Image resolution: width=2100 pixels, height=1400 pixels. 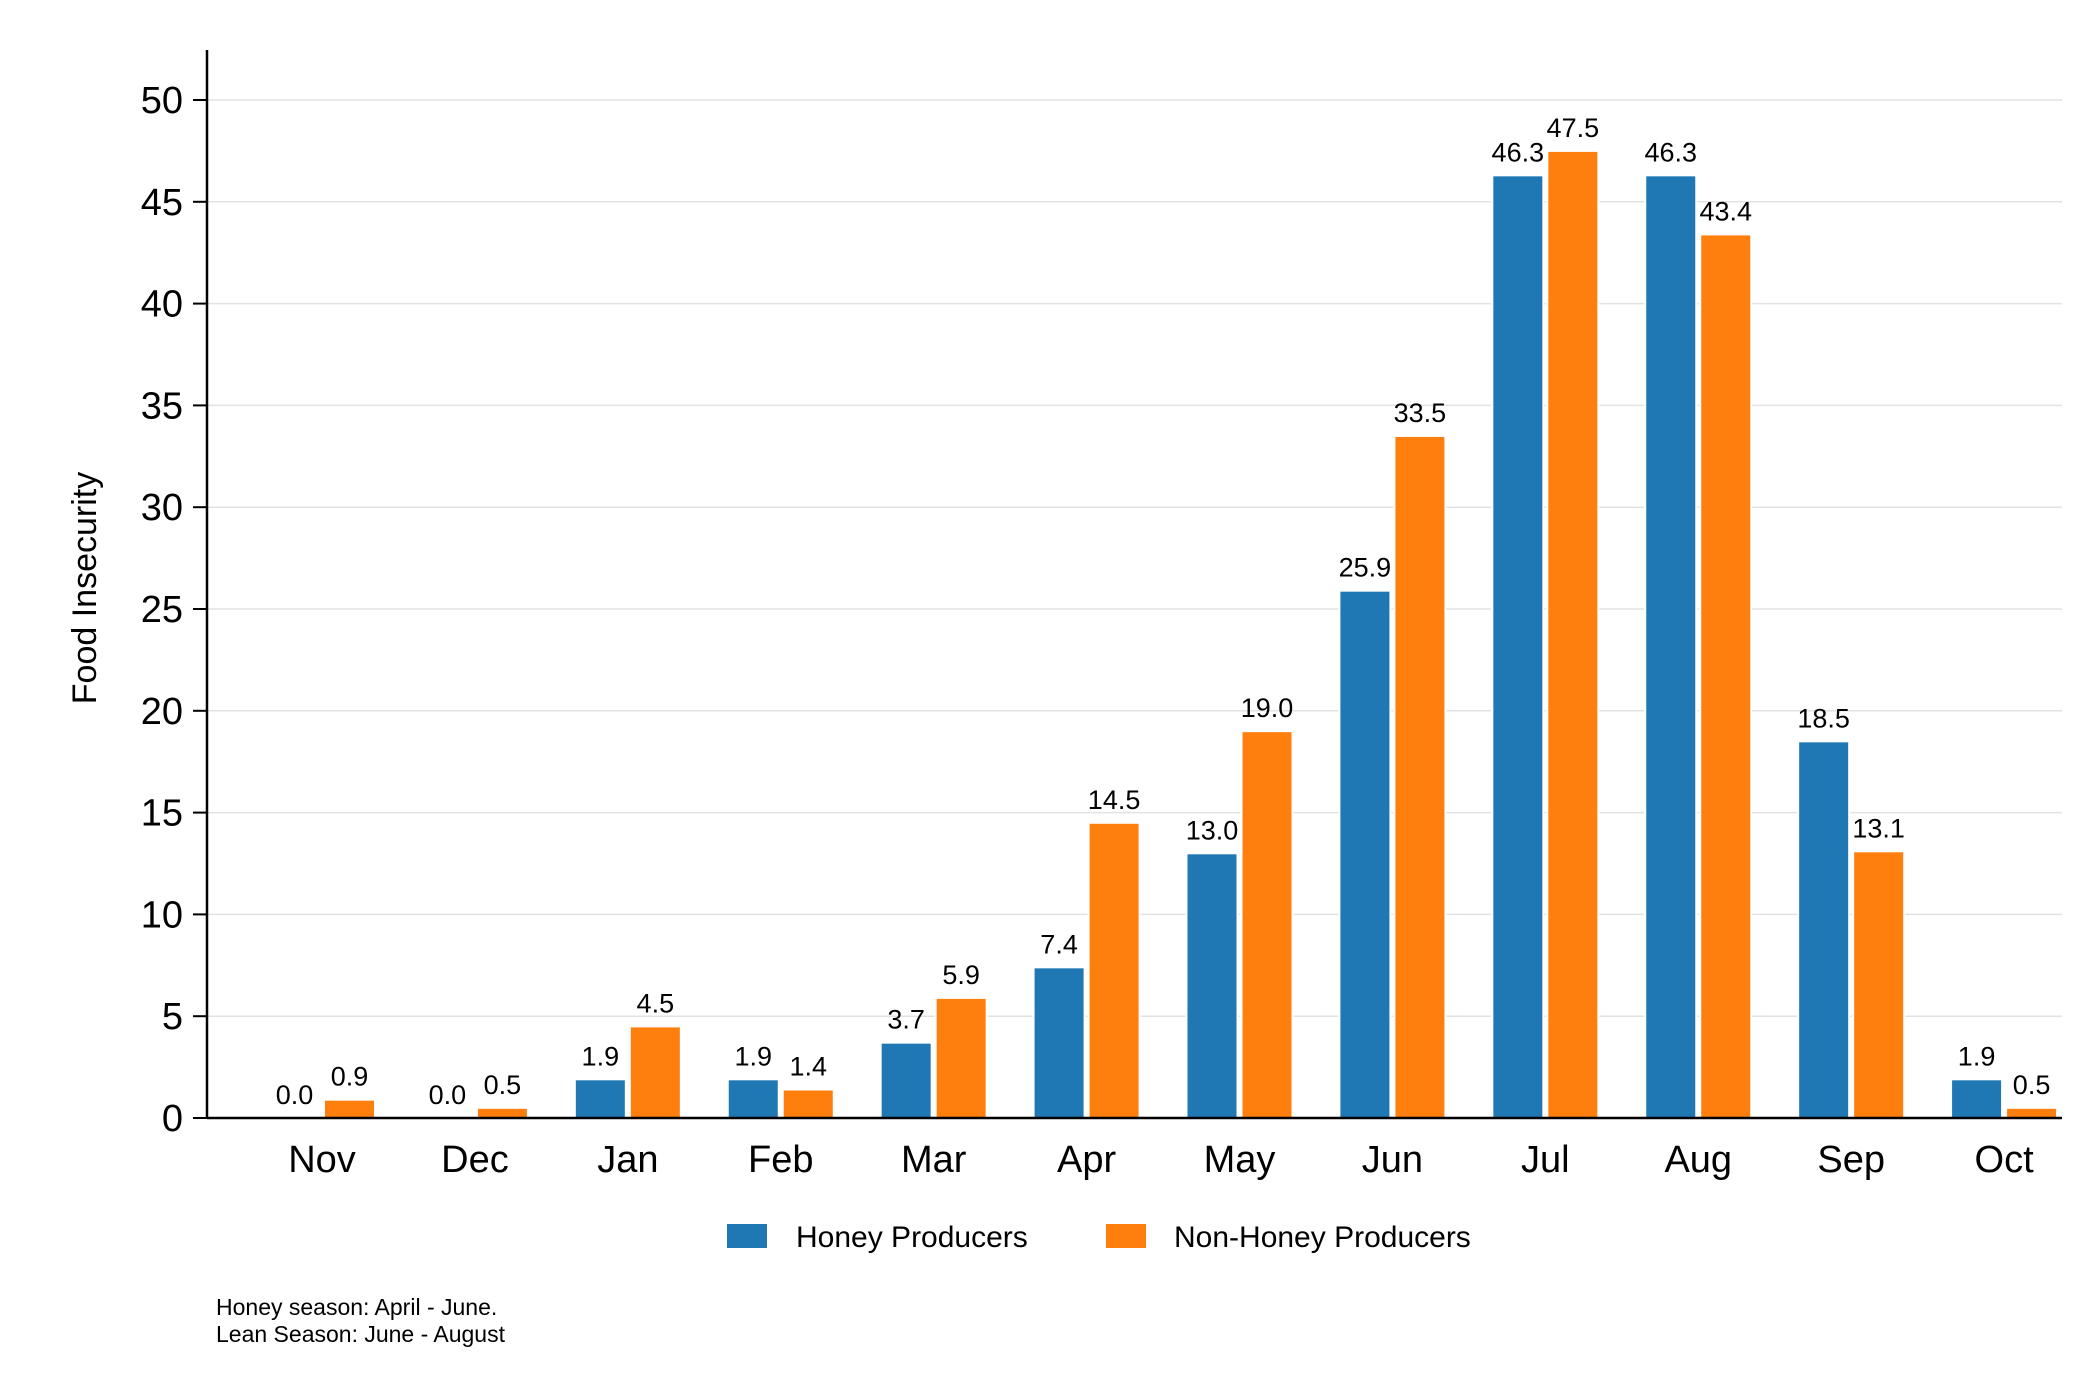 I want to click on note-honey-season: Honey season: April - June., so click(x=357, y=1307).